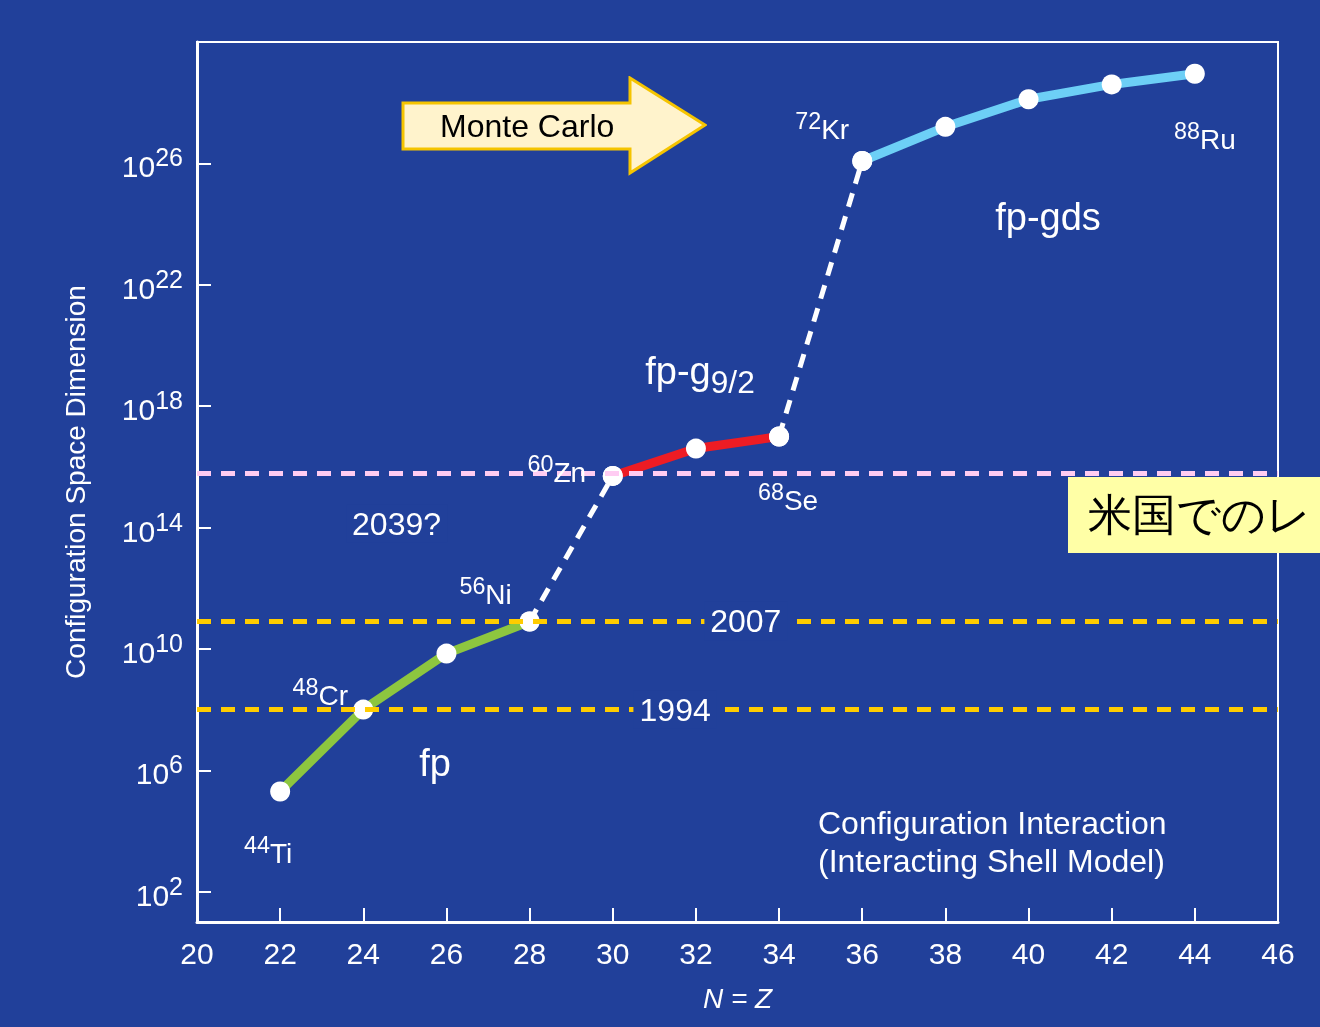 The image size is (1320, 1027). I want to click on y-tick-label: 10$^{18}$, so click(152, 406).